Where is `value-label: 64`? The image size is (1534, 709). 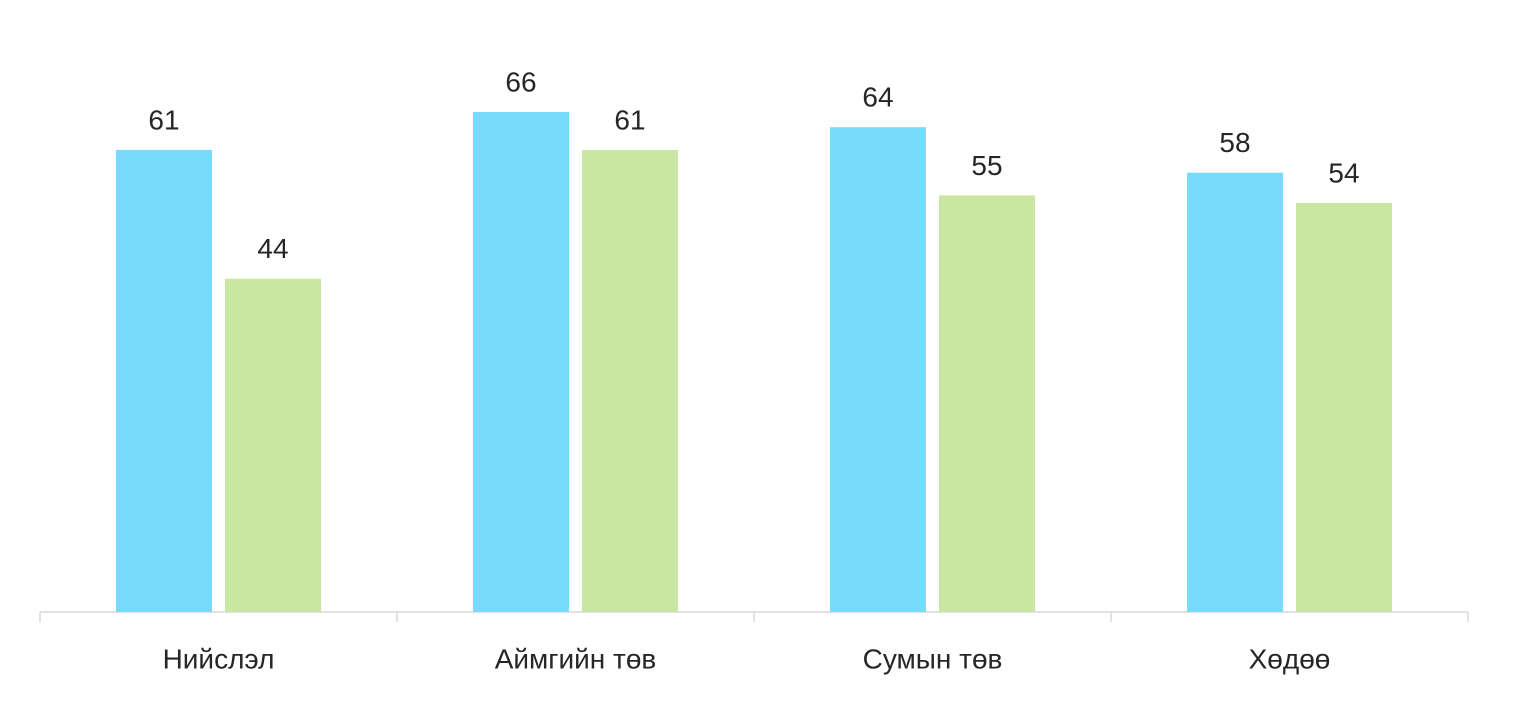
value-label: 64 is located at coordinates (877, 97).